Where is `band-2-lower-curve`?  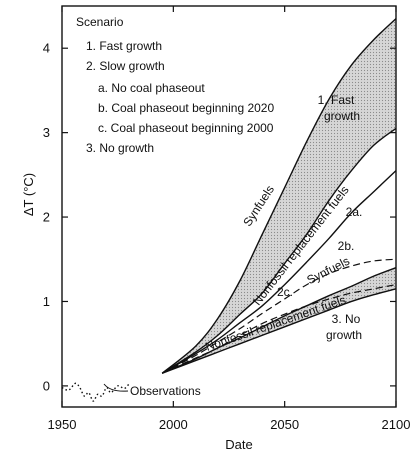 band-2-lower-curve is located at coordinates (279, 331).